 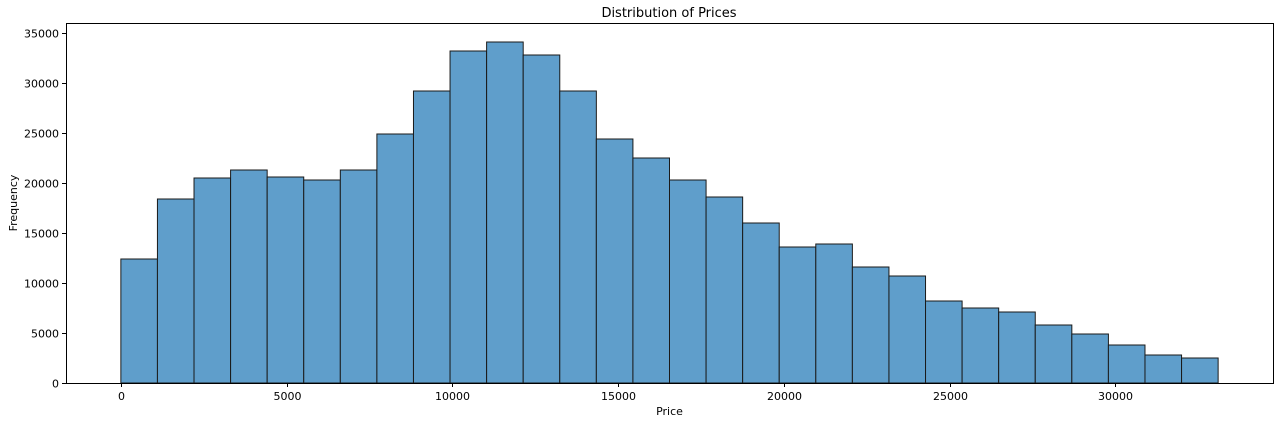 What do you see at coordinates (41, 284) in the screenshot?
I see `y-tick-label: 10000` at bounding box center [41, 284].